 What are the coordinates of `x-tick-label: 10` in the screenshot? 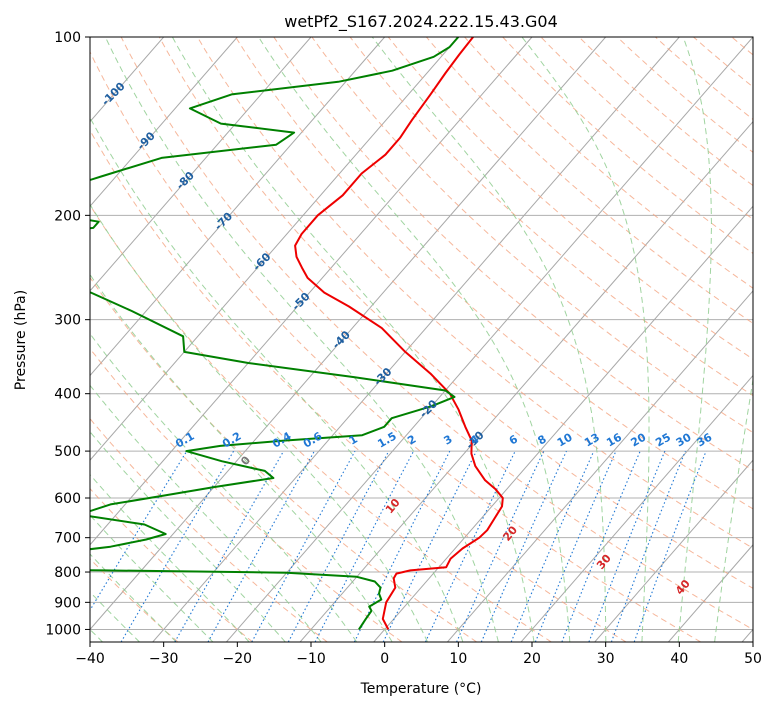 It's located at (458, 659).